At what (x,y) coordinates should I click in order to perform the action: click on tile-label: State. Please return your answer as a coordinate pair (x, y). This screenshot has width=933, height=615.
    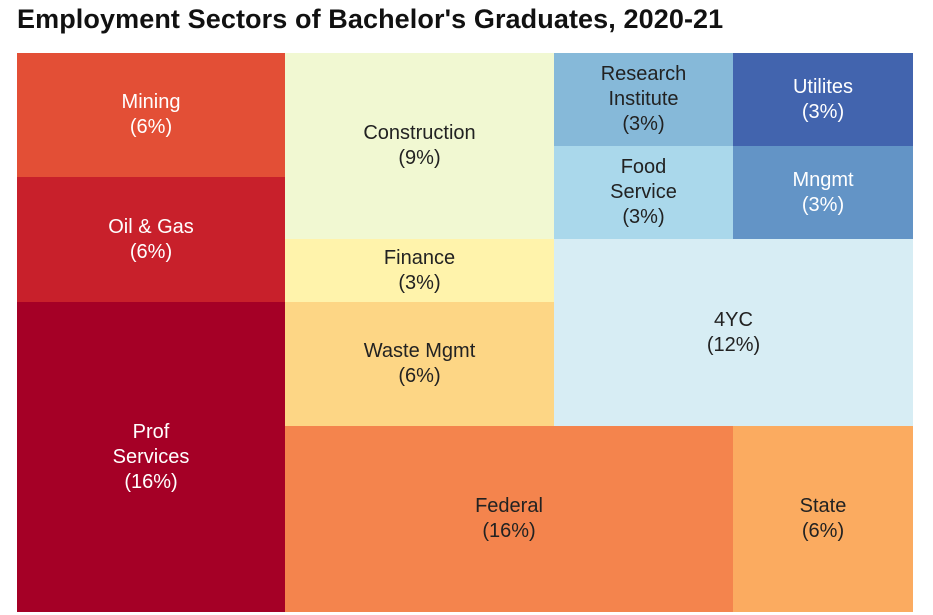
    Looking at the image, I should click on (823, 506).